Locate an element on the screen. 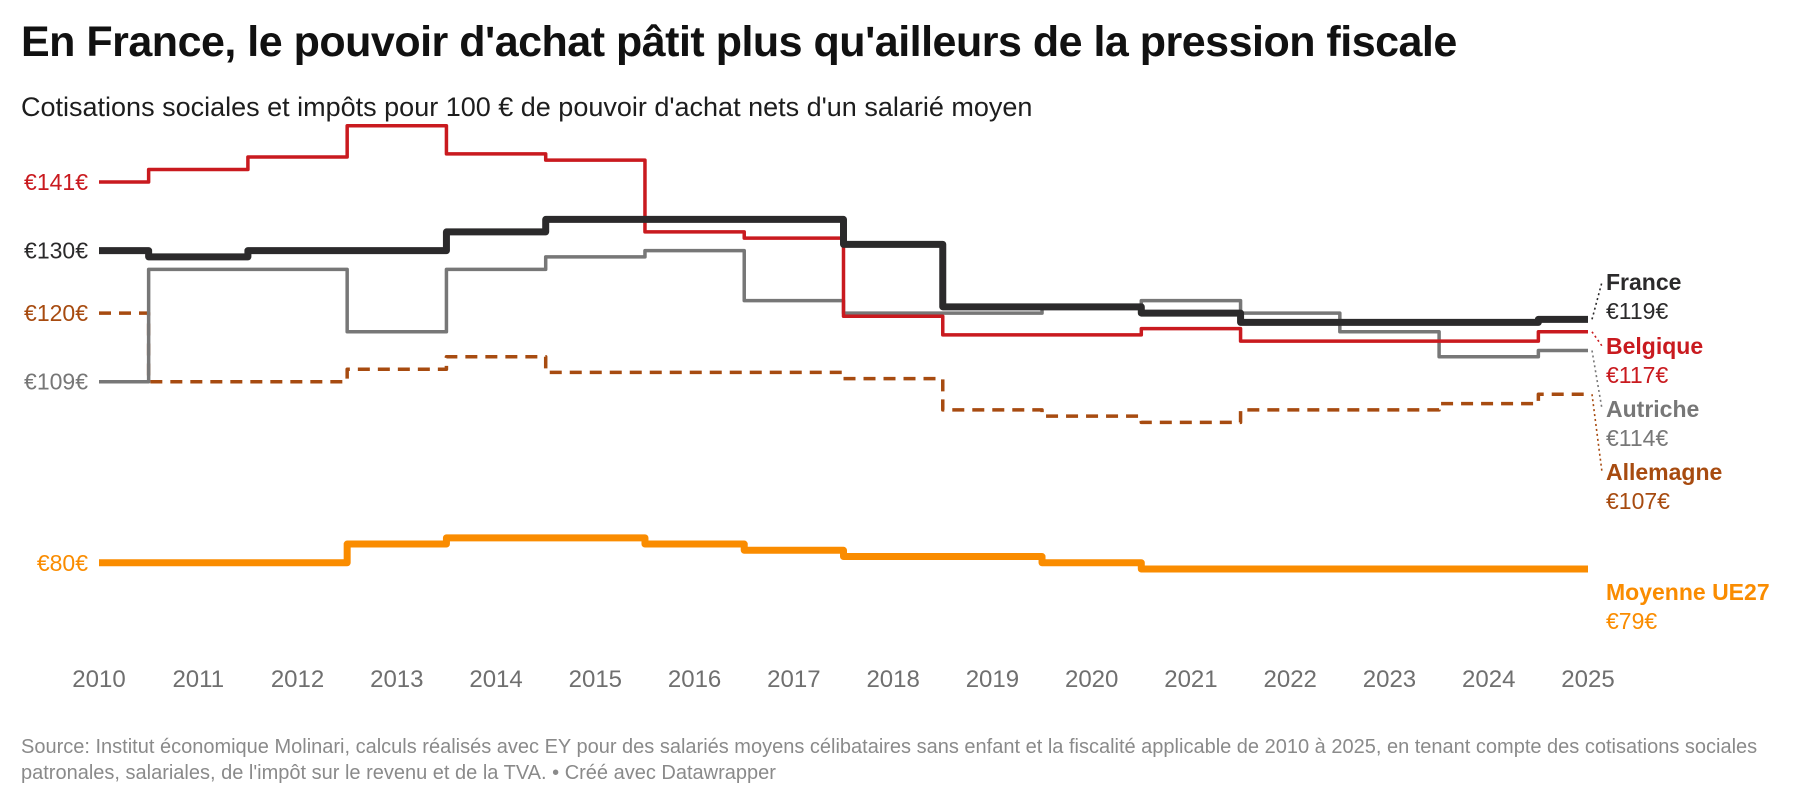  x-tick-label-2017: 2017 is located at coordinates (793, 679).